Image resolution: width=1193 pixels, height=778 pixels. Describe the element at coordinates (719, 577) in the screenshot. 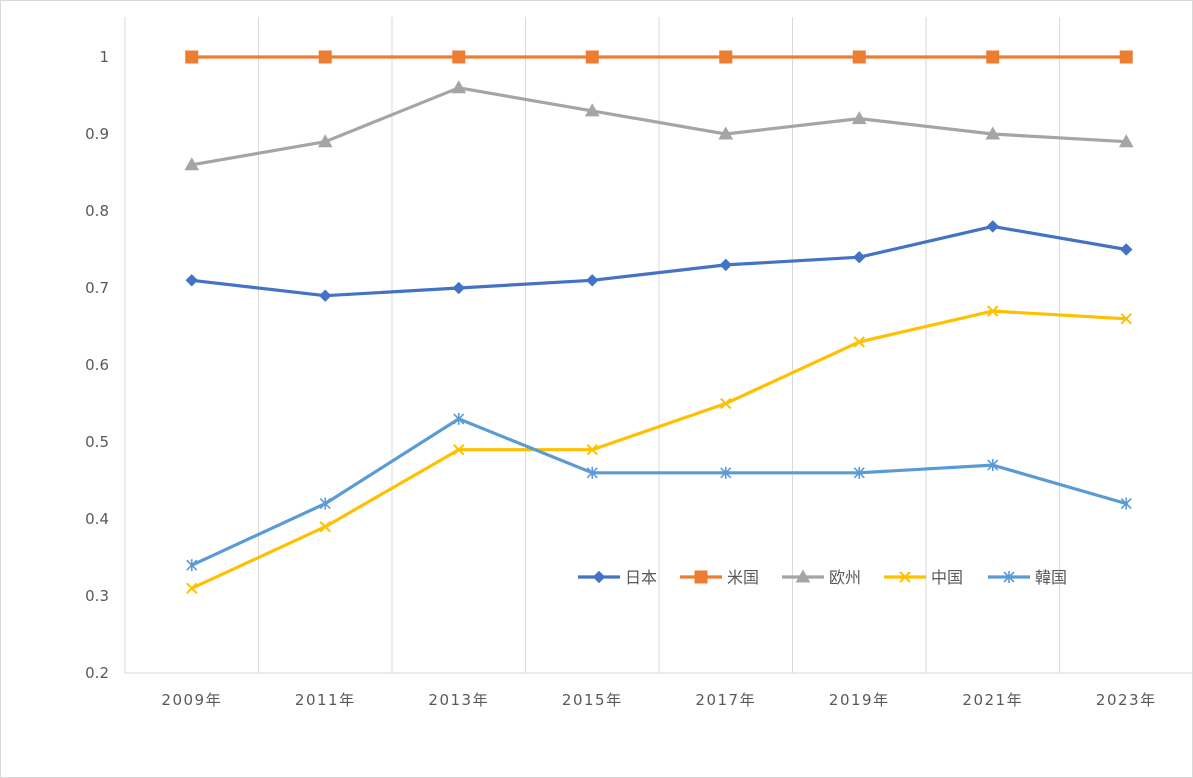

I see `legend-item: 米国` at that location.